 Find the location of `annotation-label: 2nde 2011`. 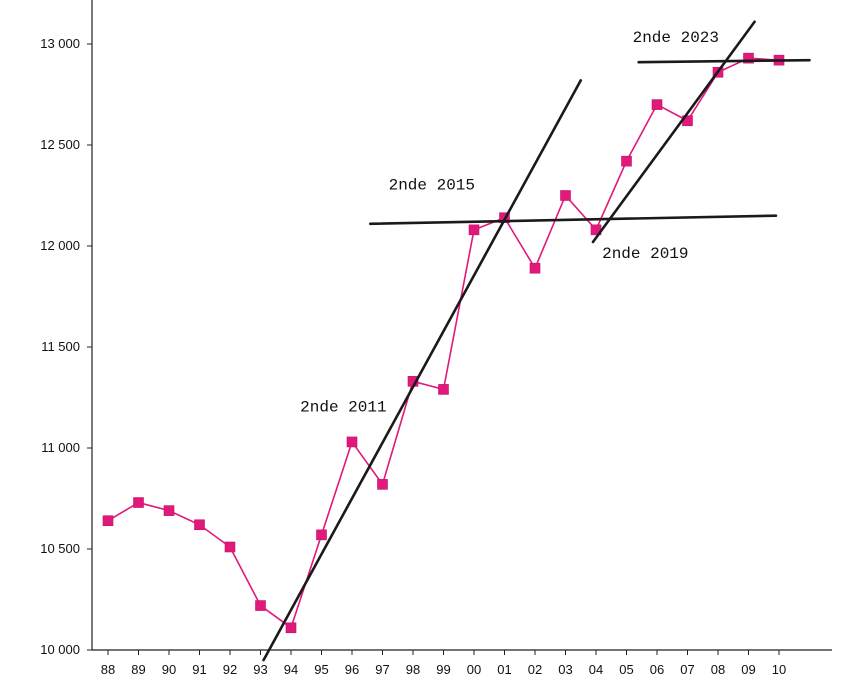

annotation-label: 2nde 2011 is located at coordinates (343, 408).